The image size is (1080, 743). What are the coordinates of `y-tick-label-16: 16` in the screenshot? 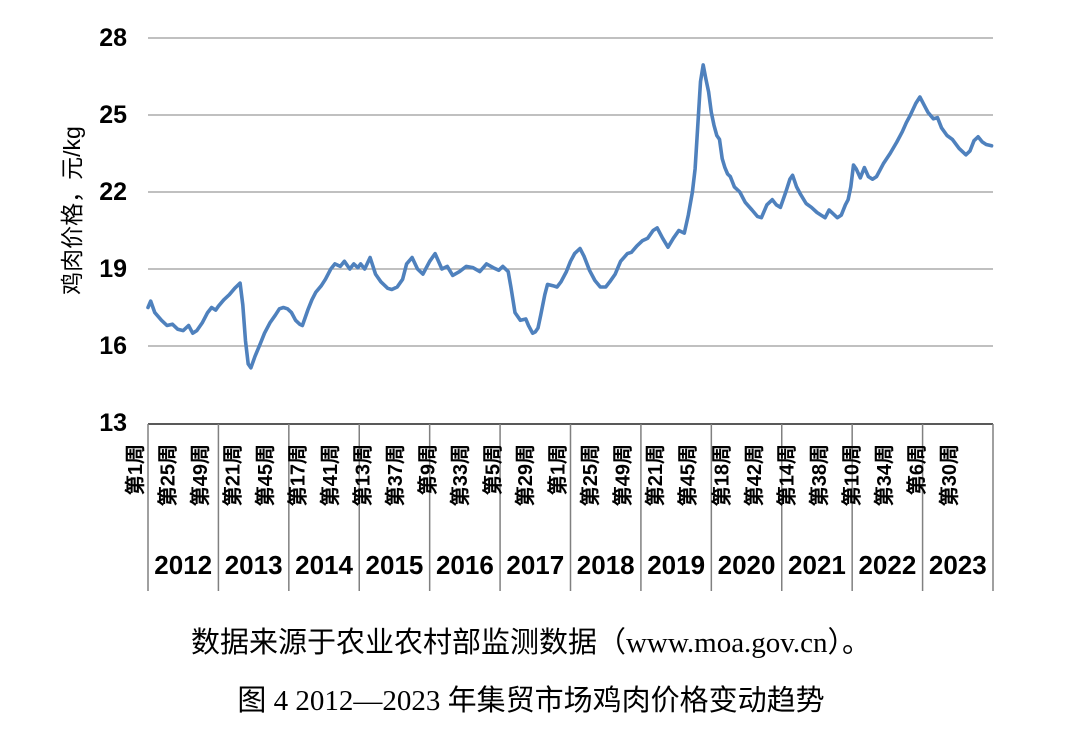 It's located at (113, 346).